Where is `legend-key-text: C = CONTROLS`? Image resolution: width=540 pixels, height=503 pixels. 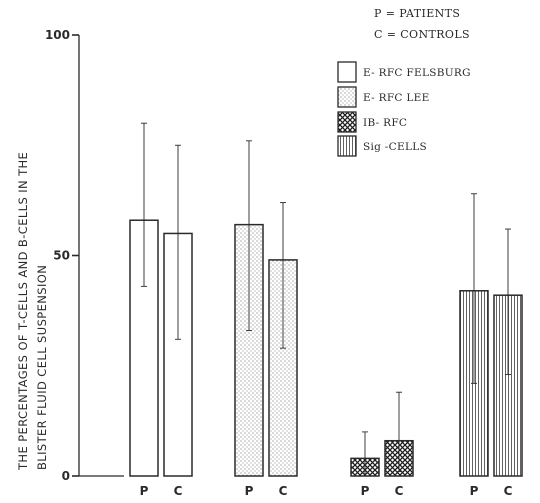
legend-key-text: C = CONTROLS is located at coordinates (422, 34).